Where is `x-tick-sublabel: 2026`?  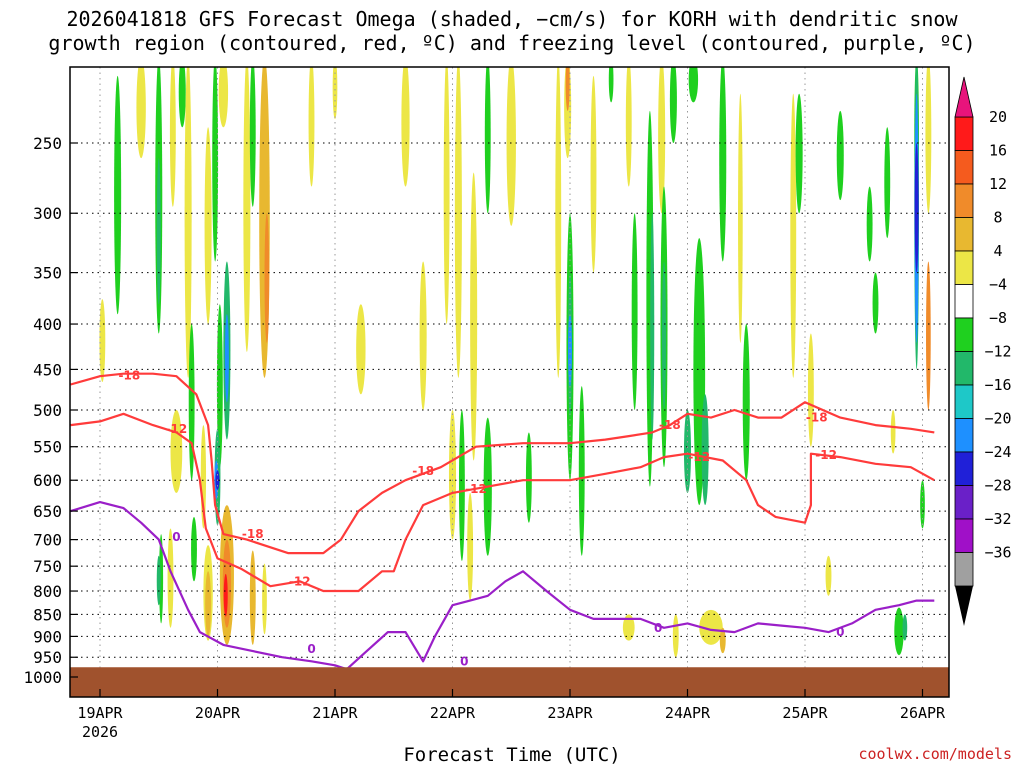
x-tick-sublabel: 2026 is located at coordinates (100, 732).